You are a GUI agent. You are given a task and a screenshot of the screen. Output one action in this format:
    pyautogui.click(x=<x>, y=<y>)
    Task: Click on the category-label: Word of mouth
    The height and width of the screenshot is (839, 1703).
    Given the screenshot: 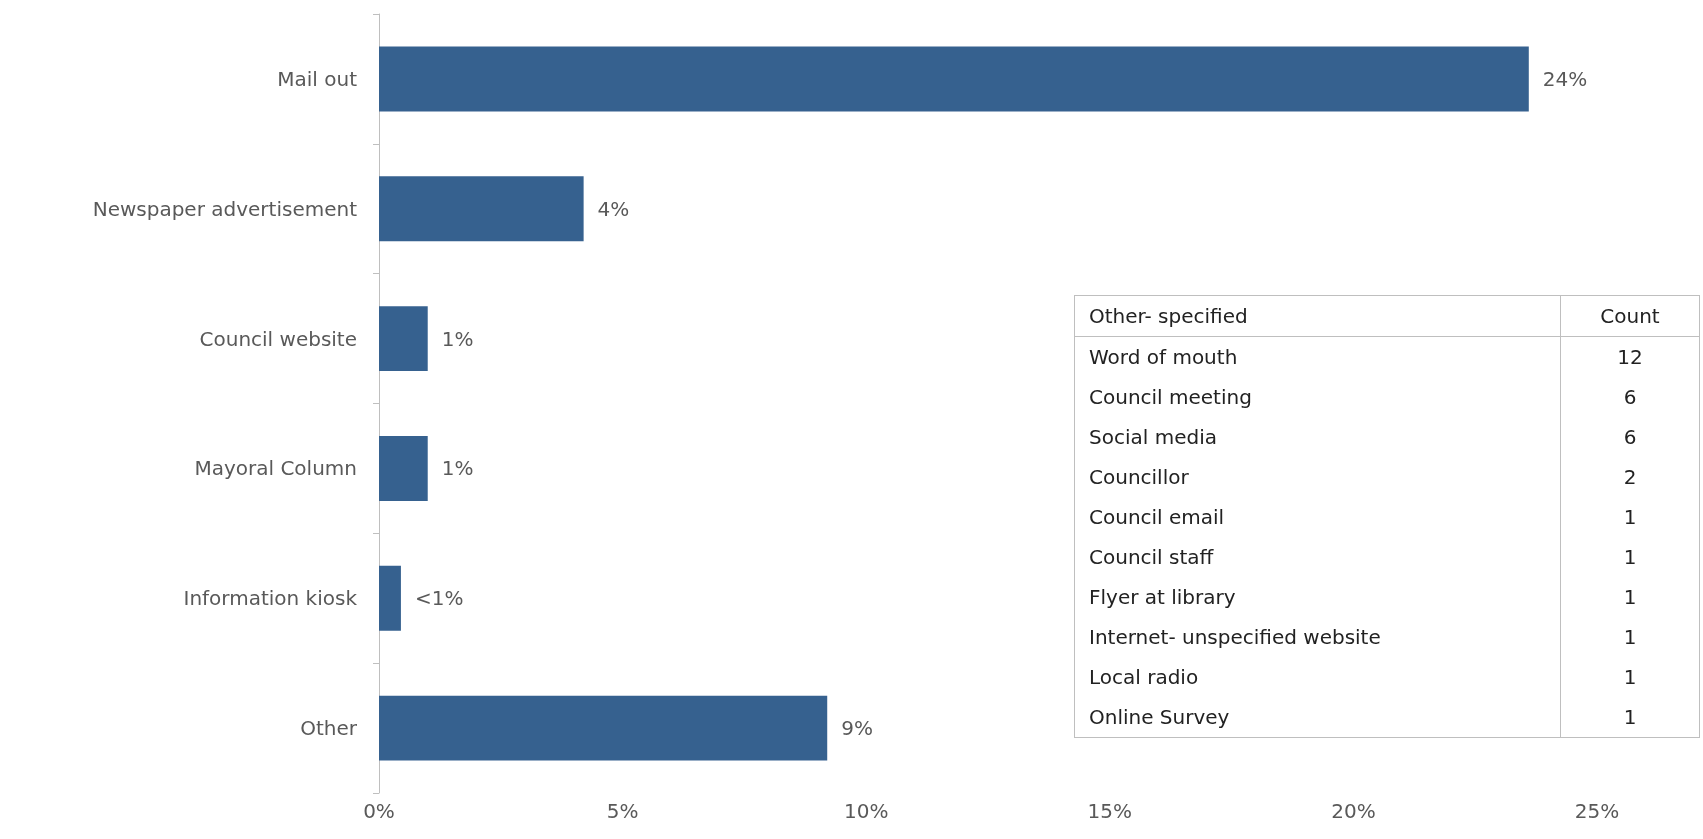 What is the action you would take?
    pyautogui.click(x=1163, y=357)
    